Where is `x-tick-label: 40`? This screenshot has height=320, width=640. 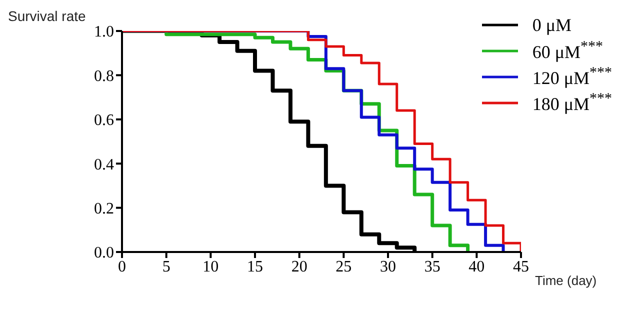
x-tick-label: 40 is located at coordinates (476, 267).